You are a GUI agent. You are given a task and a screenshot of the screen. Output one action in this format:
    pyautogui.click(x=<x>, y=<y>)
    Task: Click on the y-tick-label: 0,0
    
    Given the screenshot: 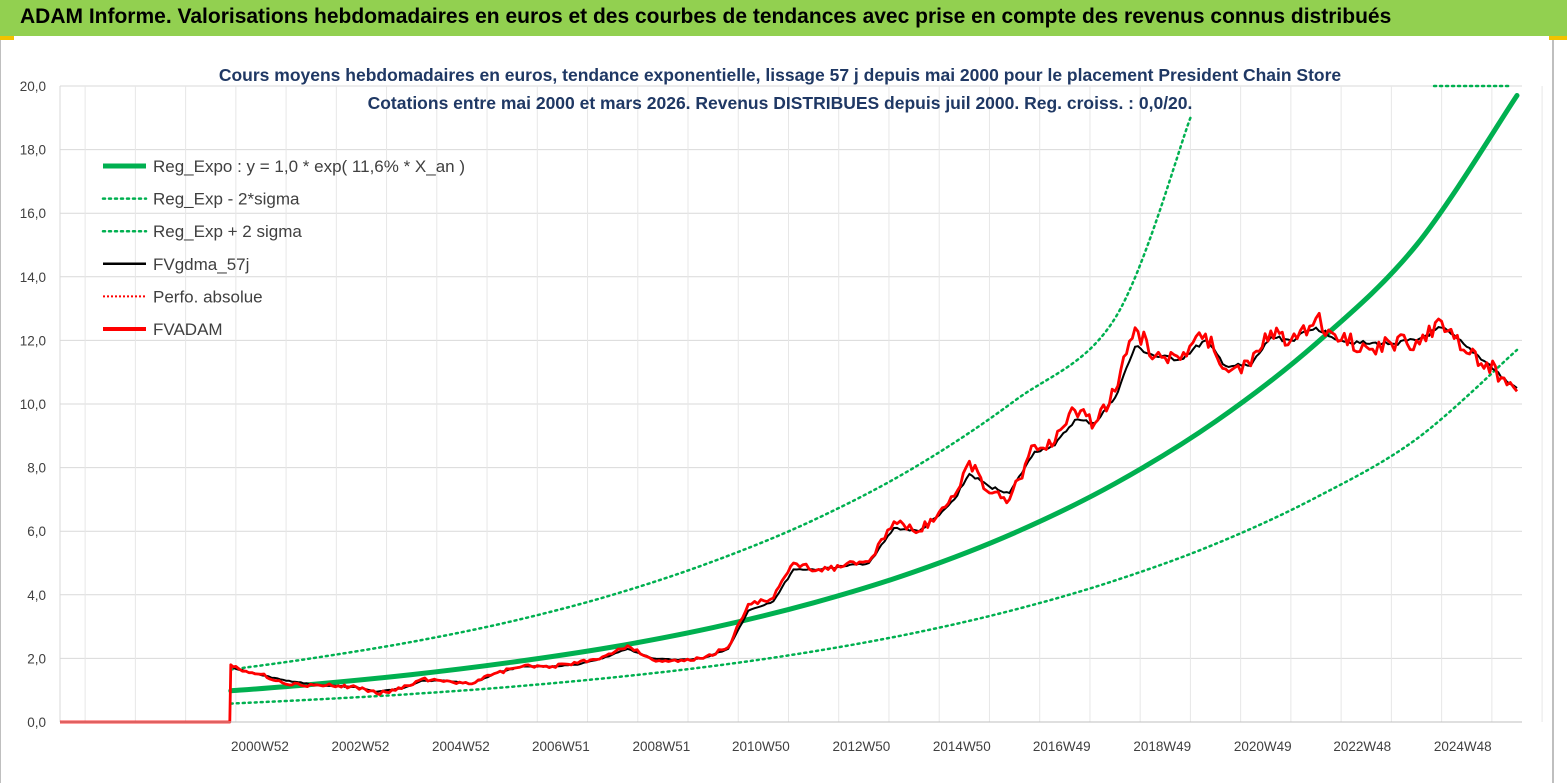 What is the action you would take?
    pyautogui.click(x=36, y=722)
    